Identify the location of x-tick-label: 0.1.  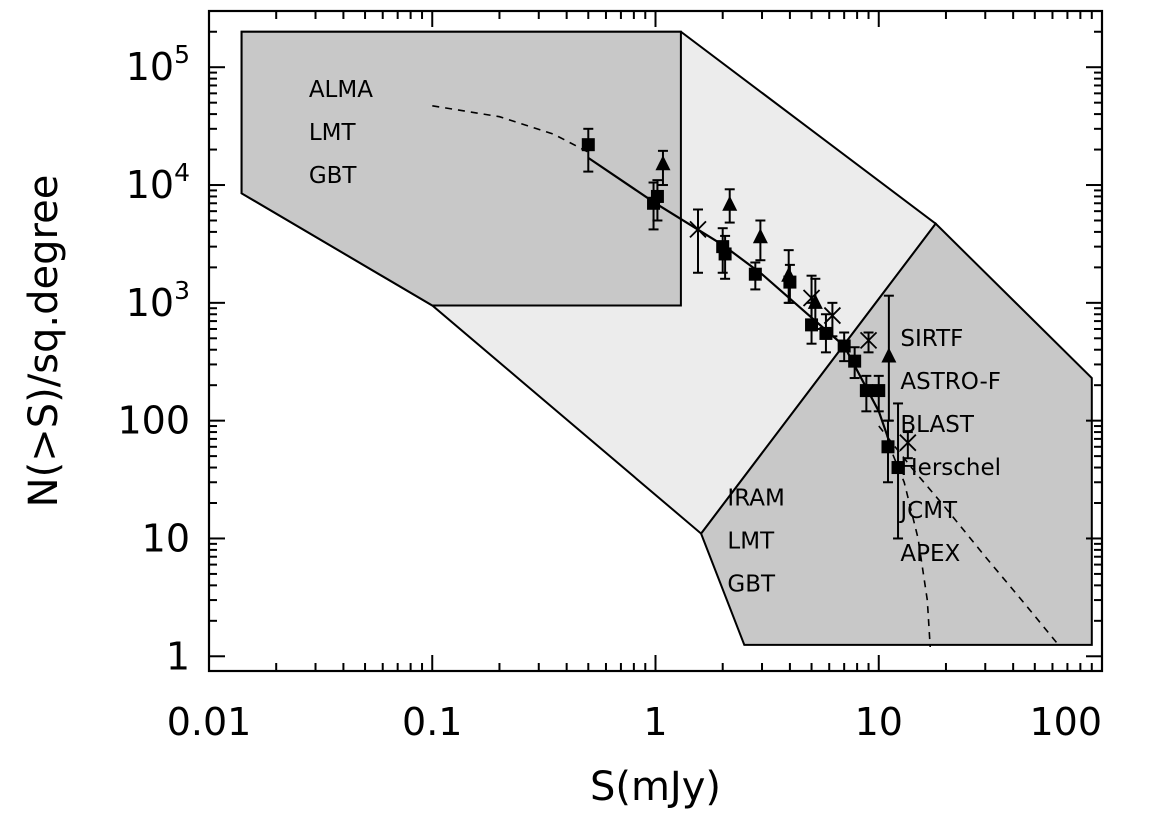
(432, 722).